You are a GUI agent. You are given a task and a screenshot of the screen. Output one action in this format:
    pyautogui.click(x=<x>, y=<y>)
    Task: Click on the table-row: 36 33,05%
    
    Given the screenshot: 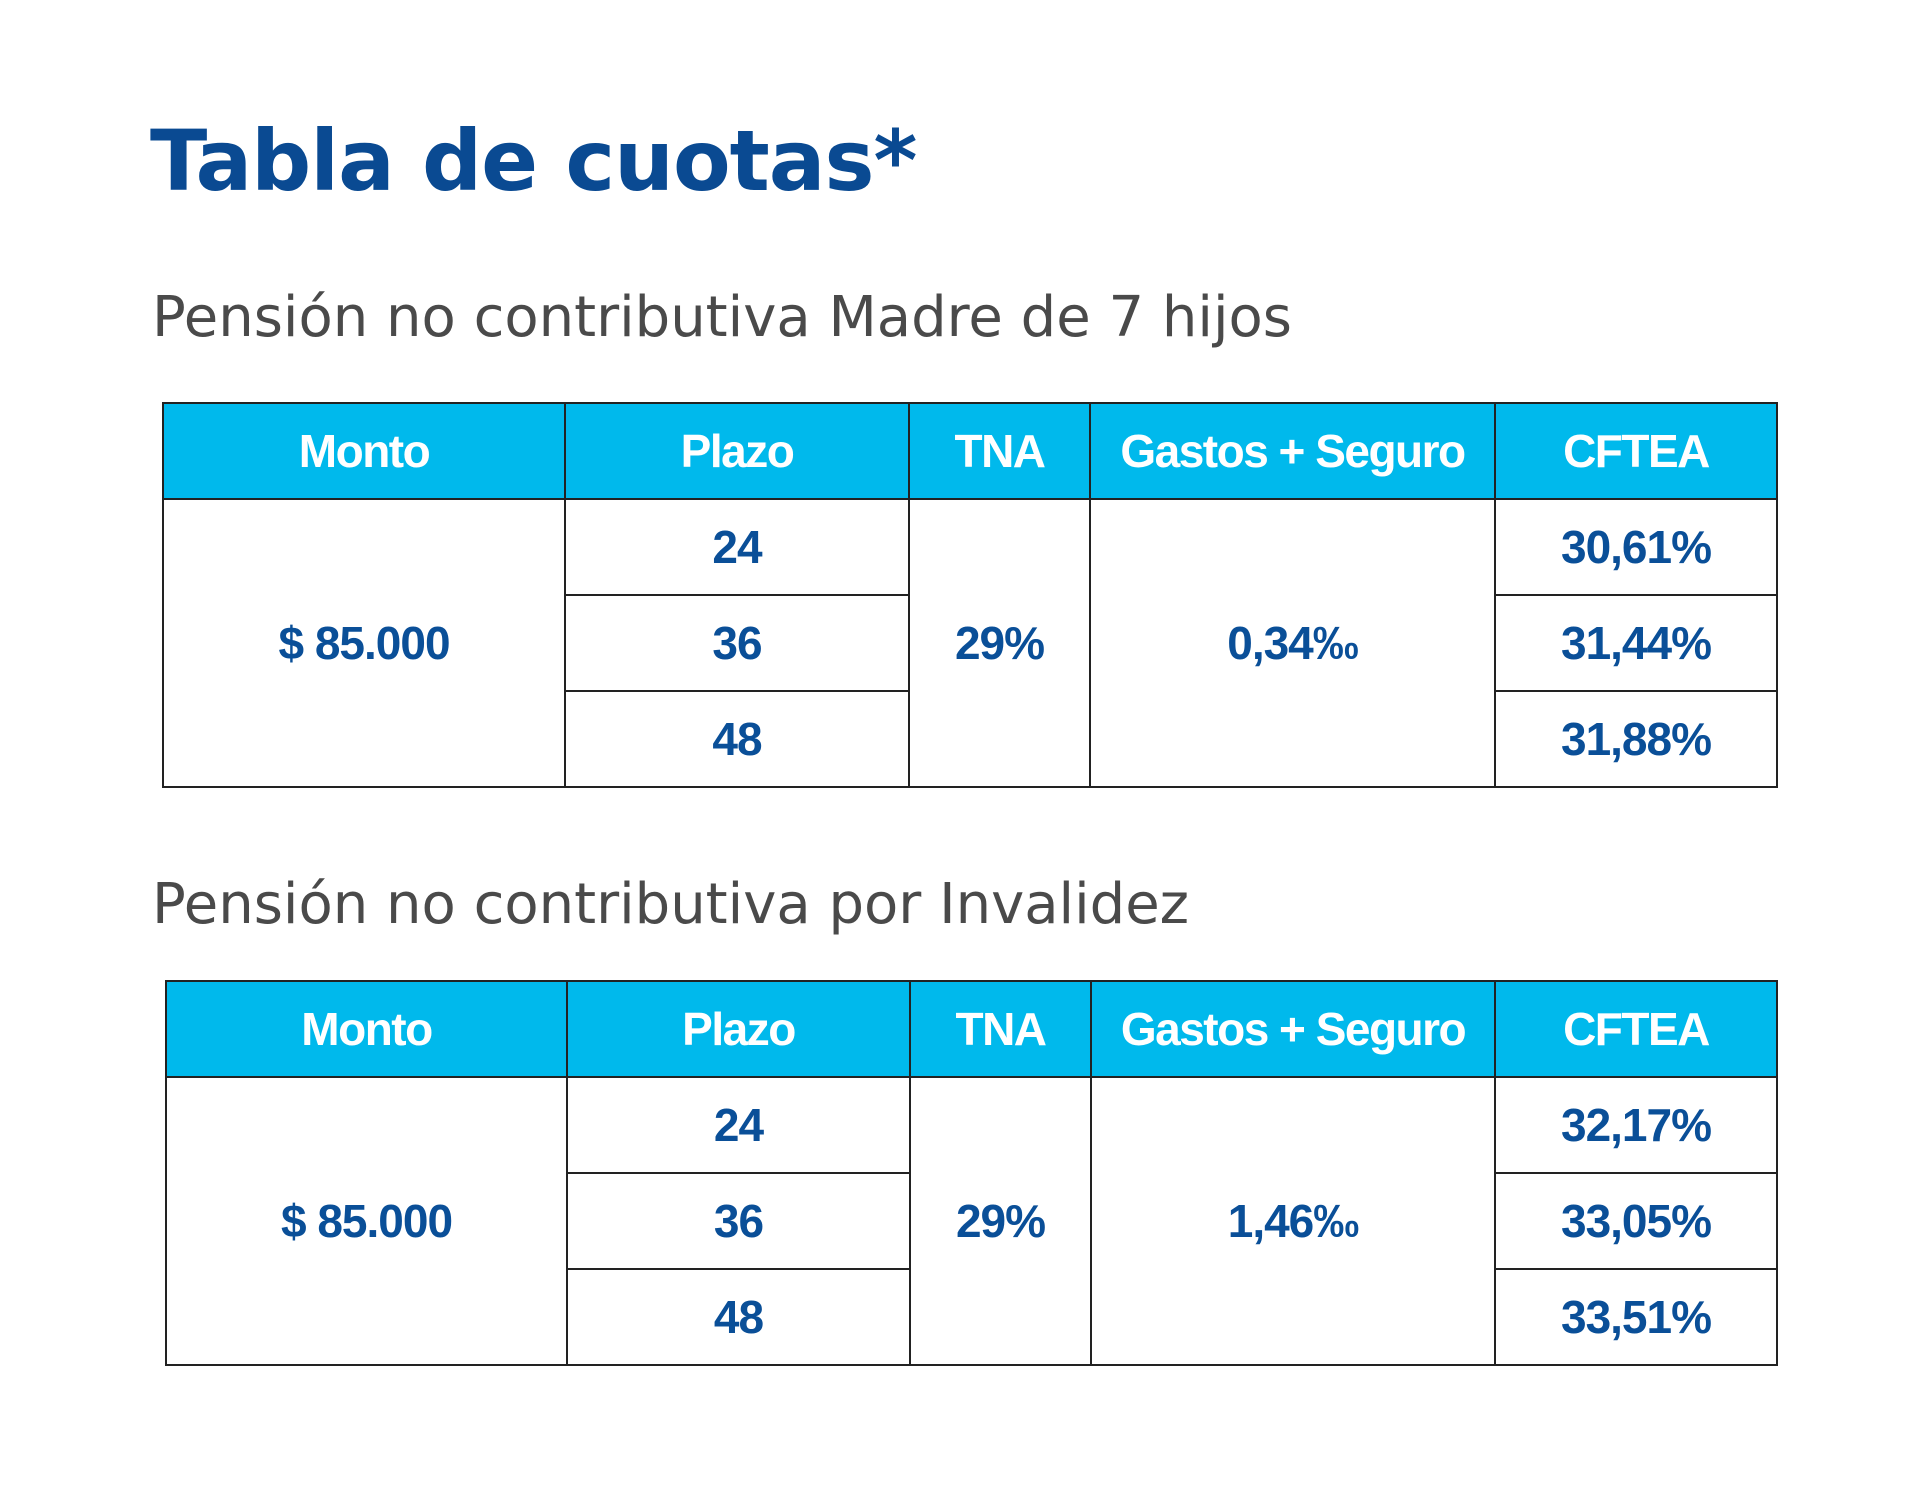 What is the action you would take?
    pyautogui.click(x=972, y=1221)
    